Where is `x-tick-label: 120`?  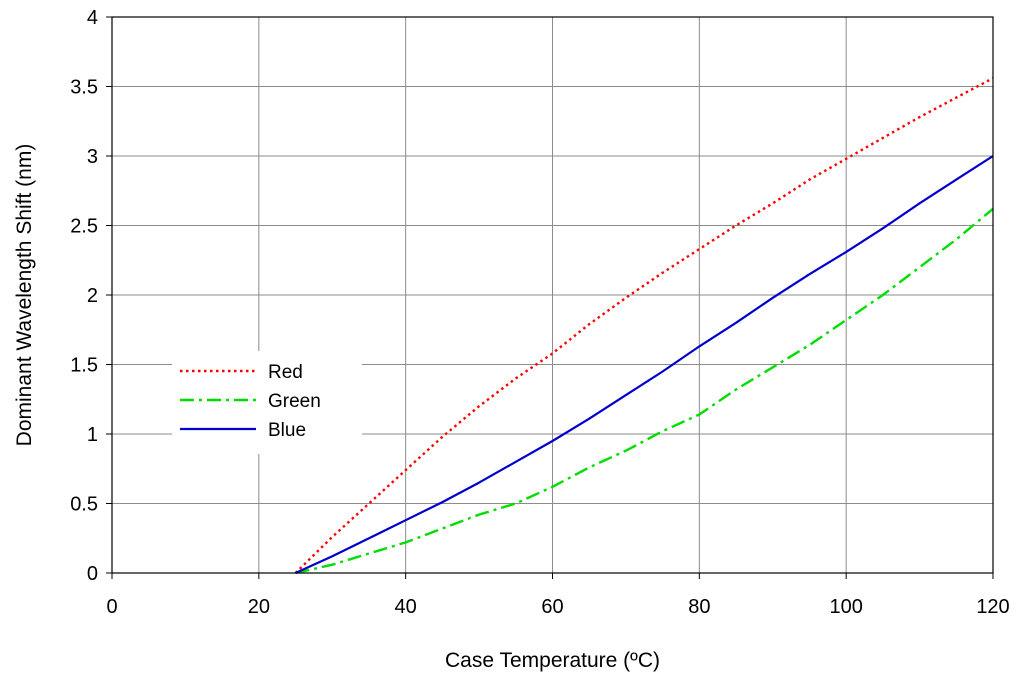 x-tick-label: 120 is located at coordinates (992, 607).